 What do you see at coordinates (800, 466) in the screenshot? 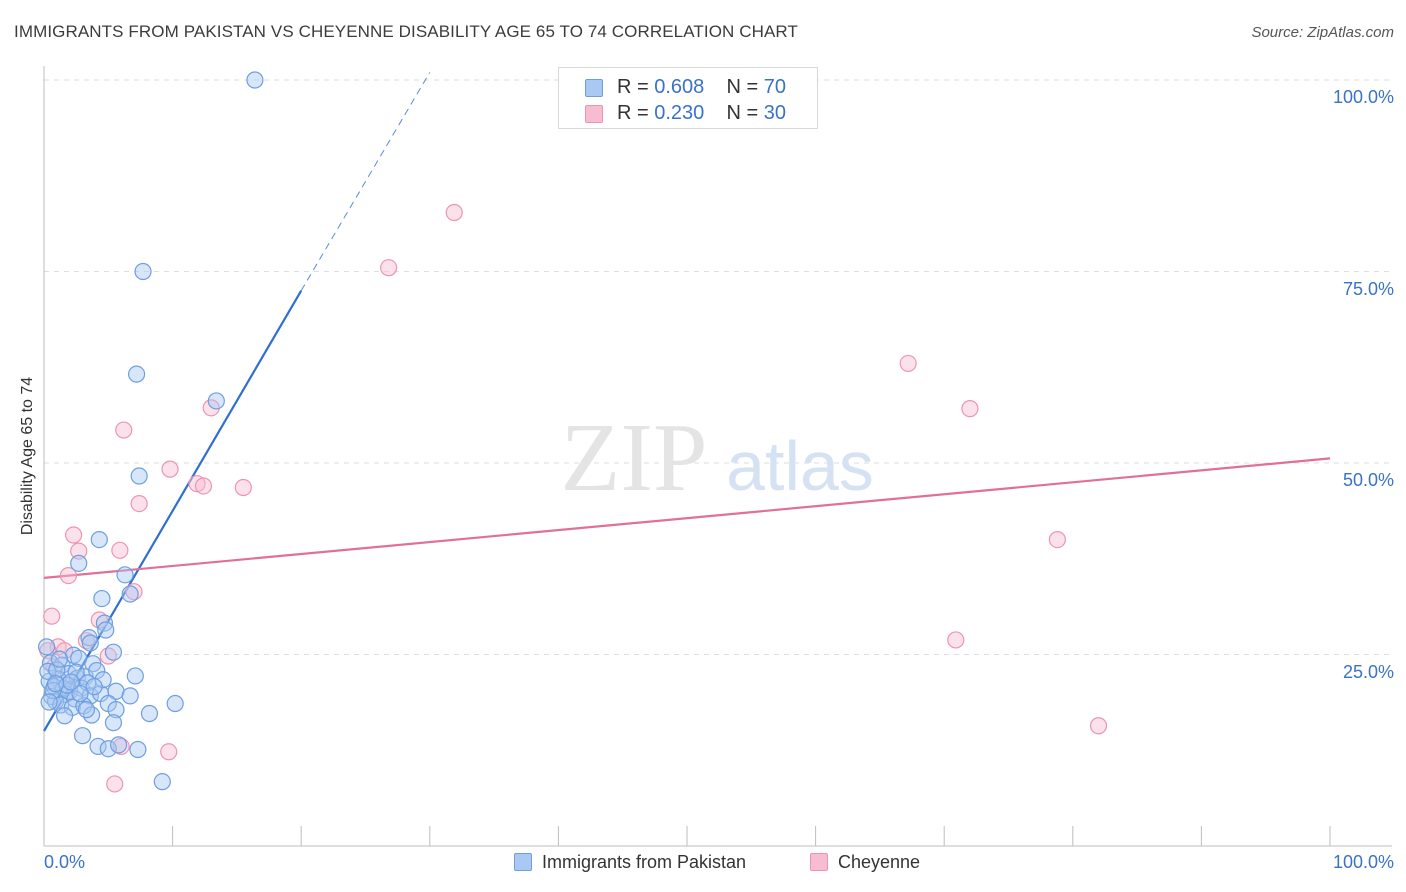
I see `watermark-atlas: atlas` at bounding box center [800, 466].